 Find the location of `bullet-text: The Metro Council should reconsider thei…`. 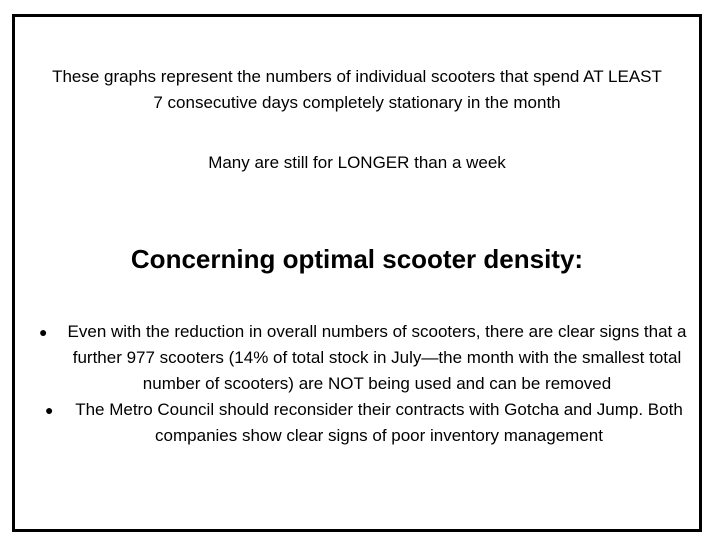

bullet-text: The Metro Council should reconsider thei… is located at coordinates (379, 422).